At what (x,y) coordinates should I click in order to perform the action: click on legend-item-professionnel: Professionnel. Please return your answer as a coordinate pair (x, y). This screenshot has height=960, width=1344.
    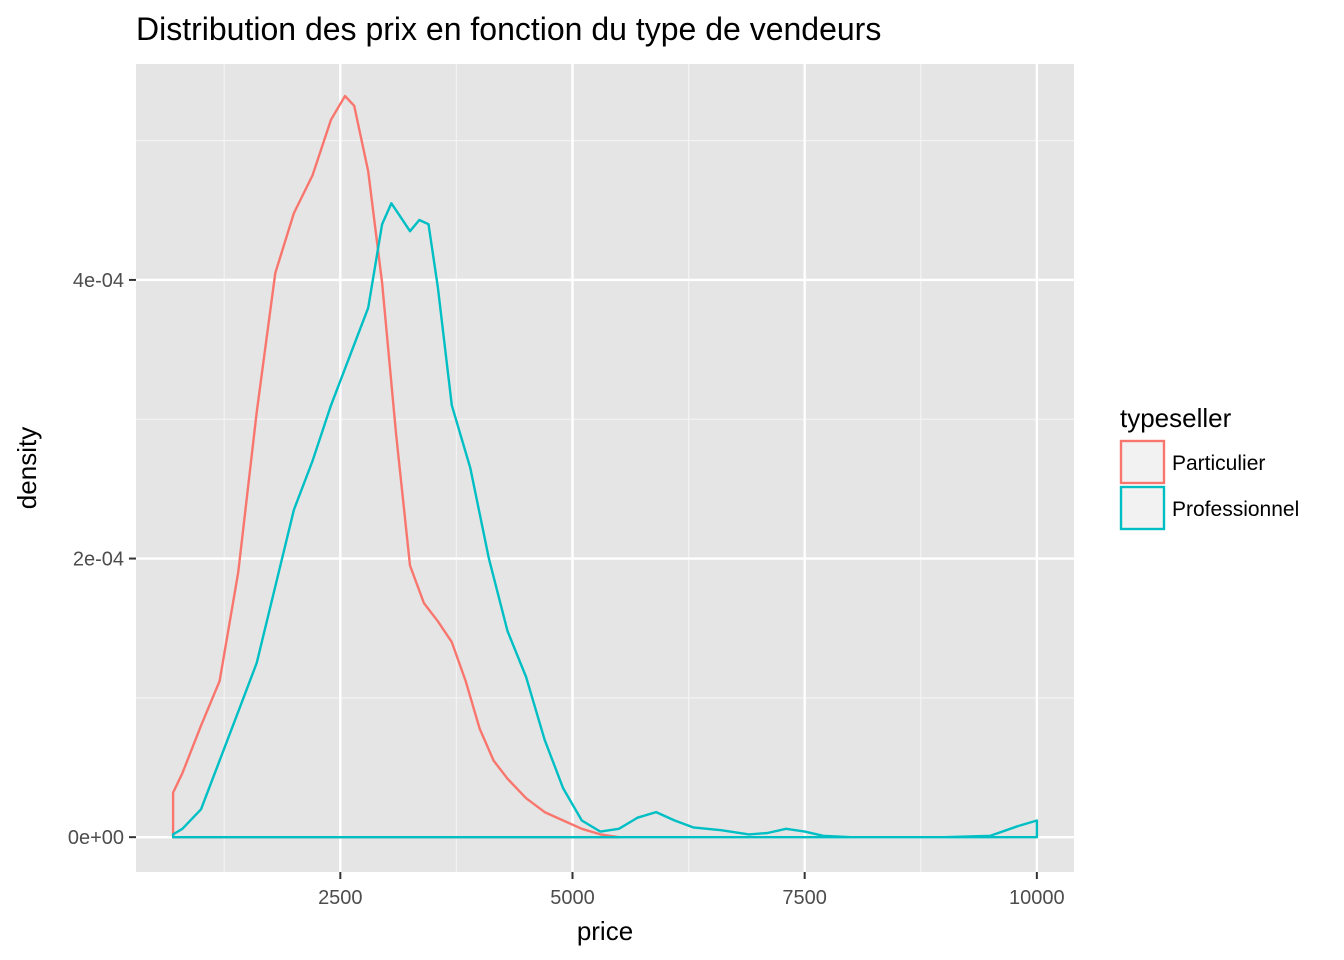
    Looking at the image, I should click on (1209, 508).